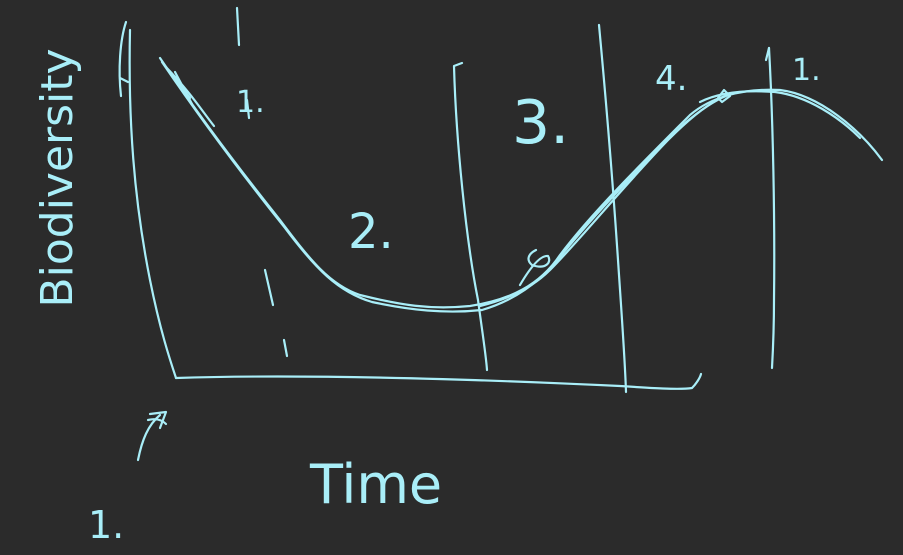 This screenshot has width=903, height=555. Describe the element at coordinates (269, 287) in the screenshot. I see `divider-1-c` at that location.